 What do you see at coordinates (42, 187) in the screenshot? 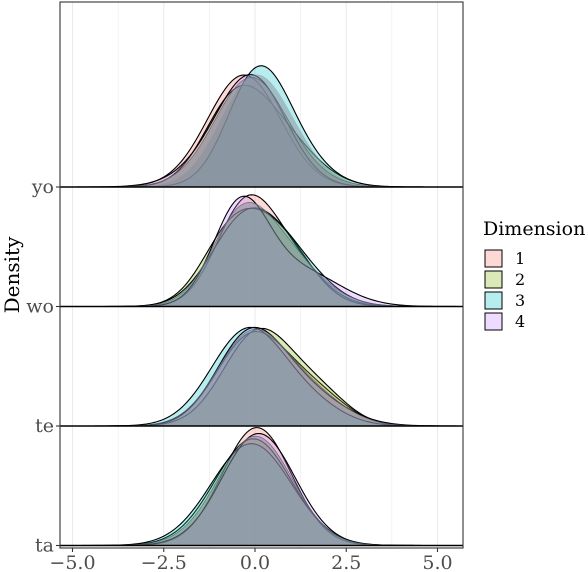
I see `y-tick-label-yo: yo` at bounding box center [42, 187].